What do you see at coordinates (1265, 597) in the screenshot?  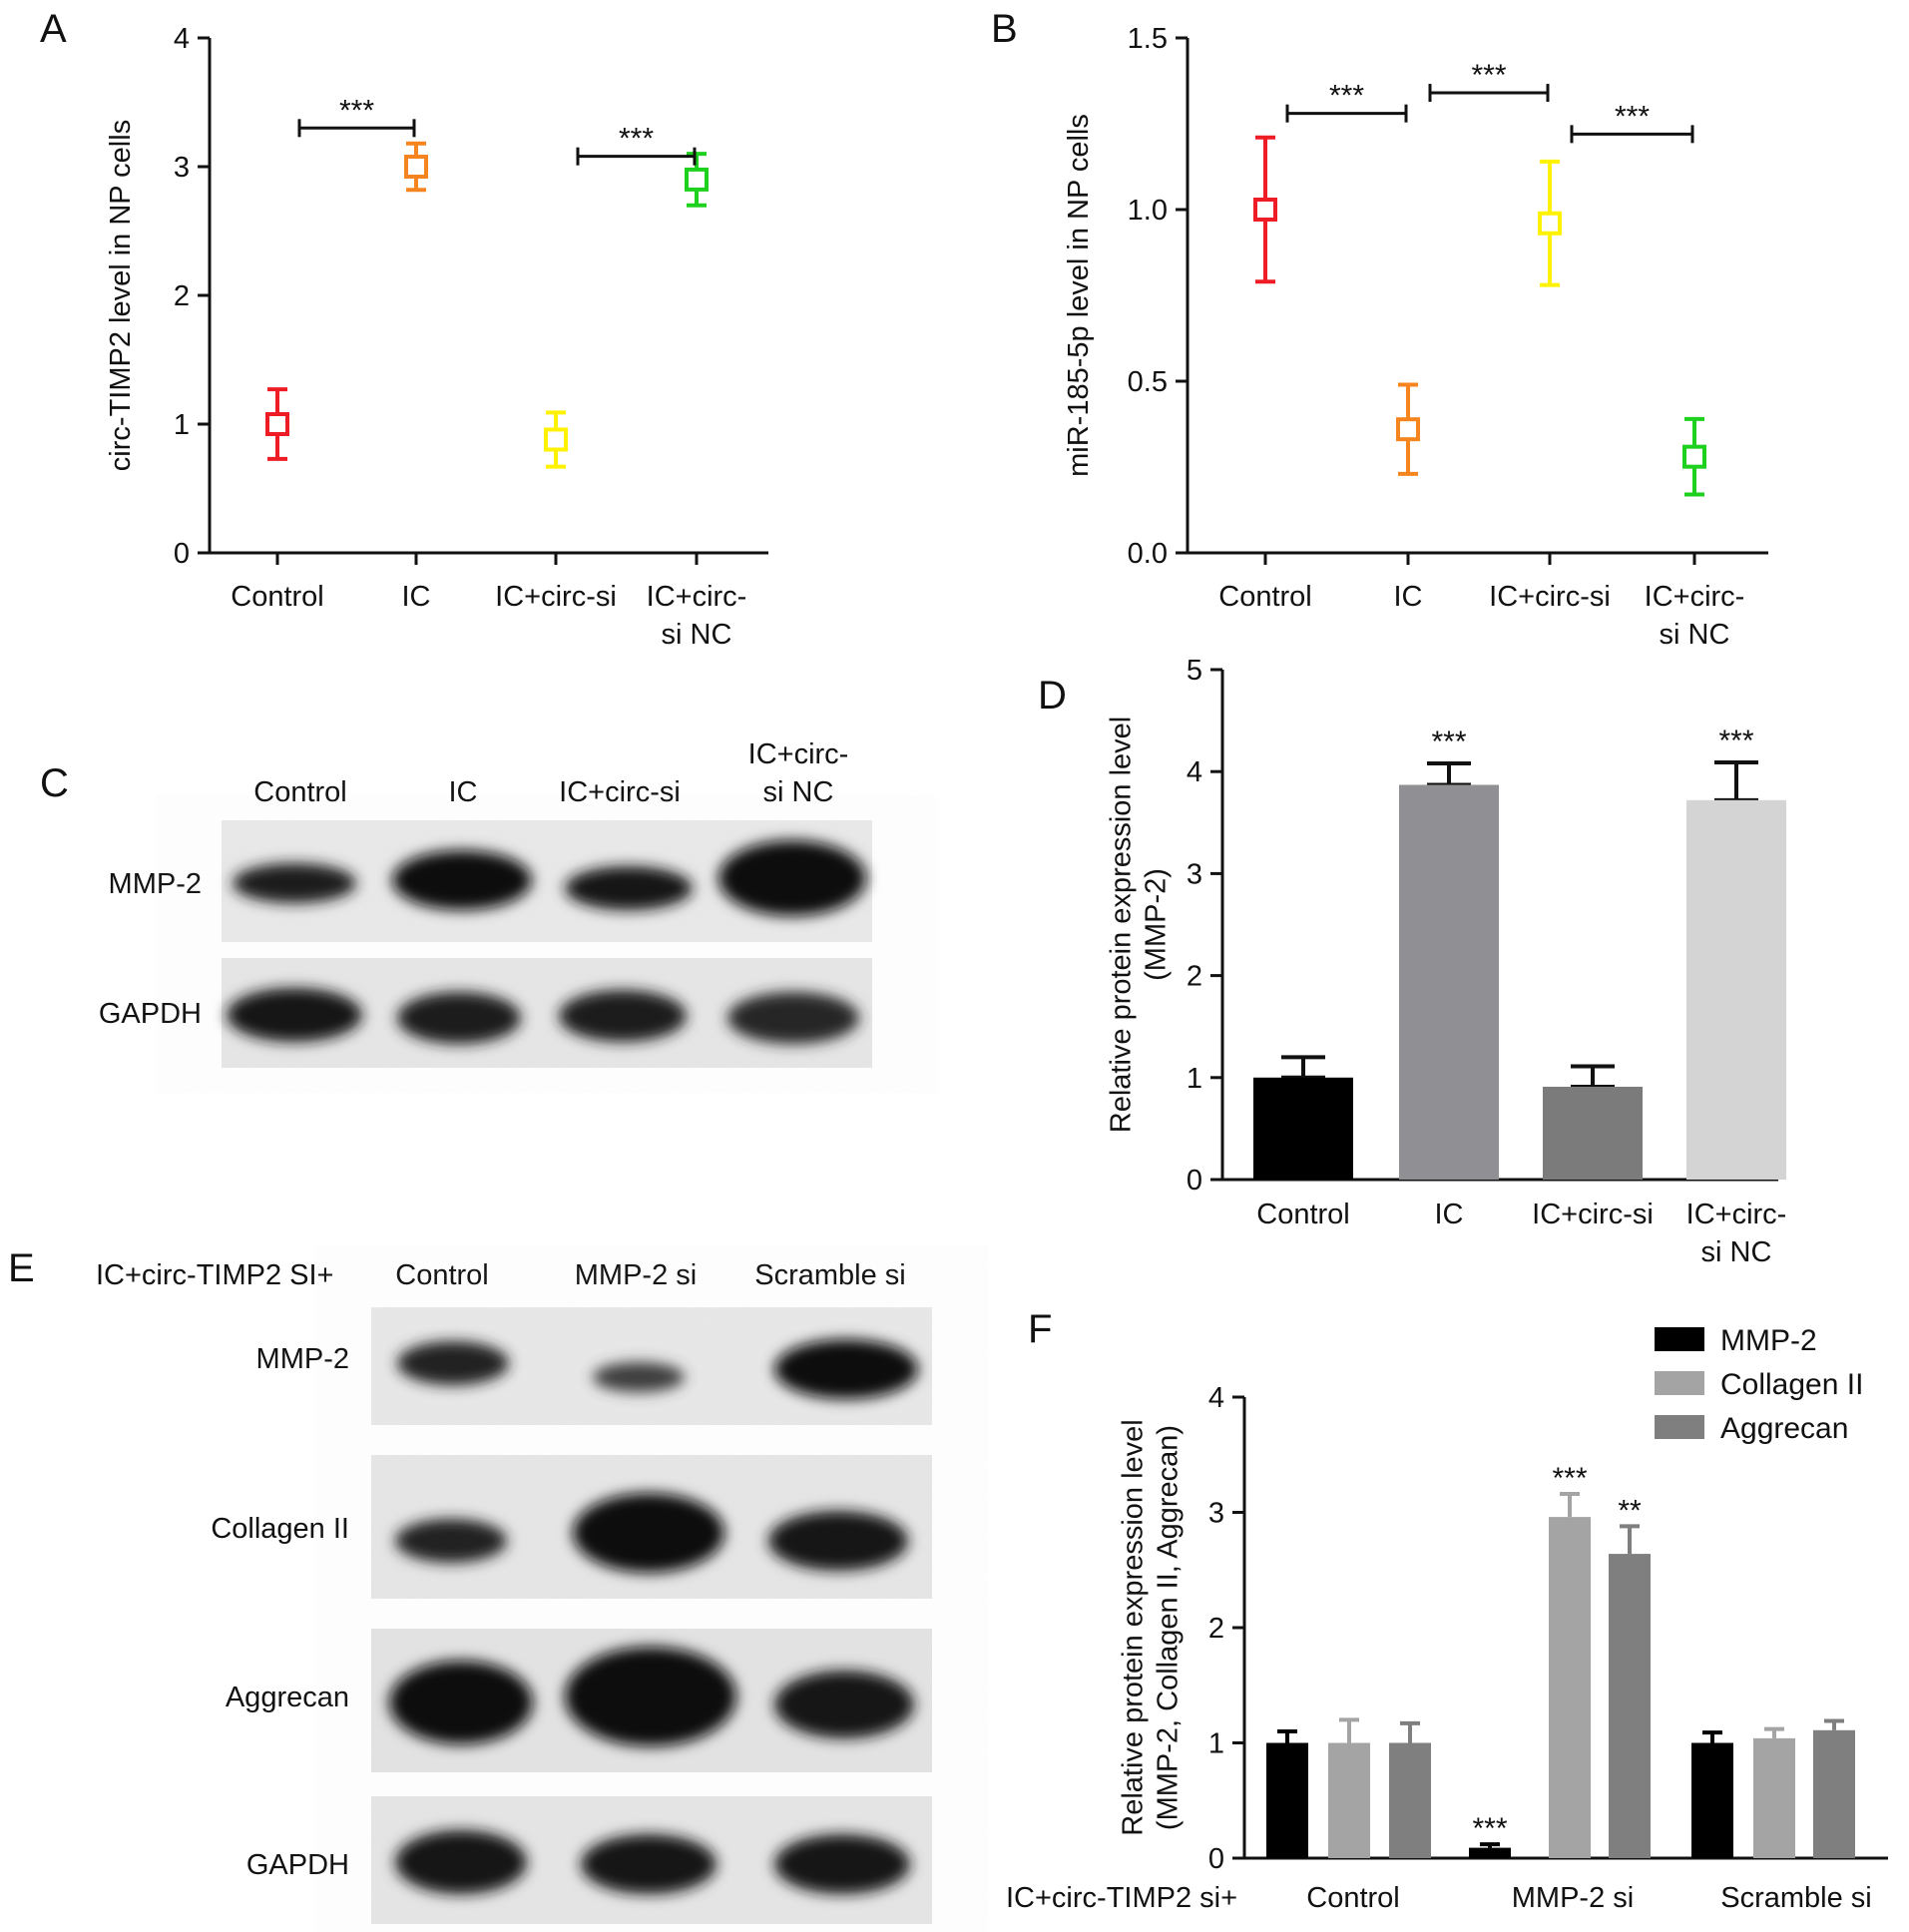 I see `x-tick-label: Control` at bounding box center [1265, 597].